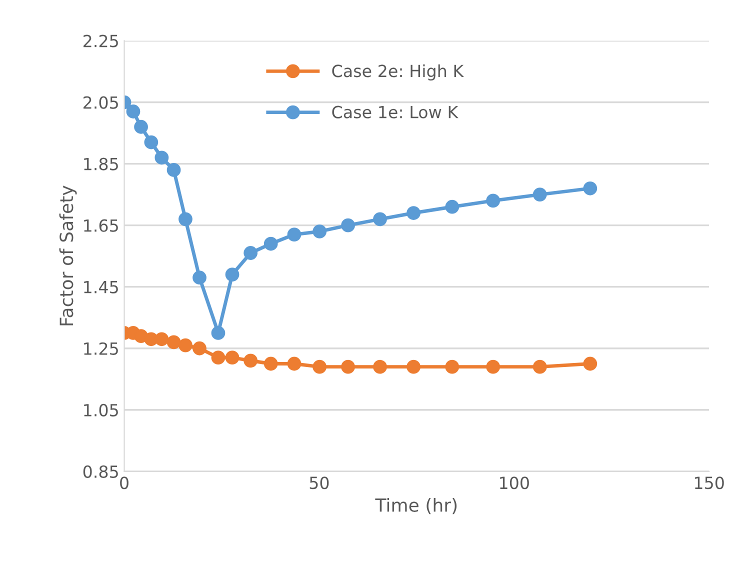  I want to click on y-tick-label: 1.45, so click(101, 287).